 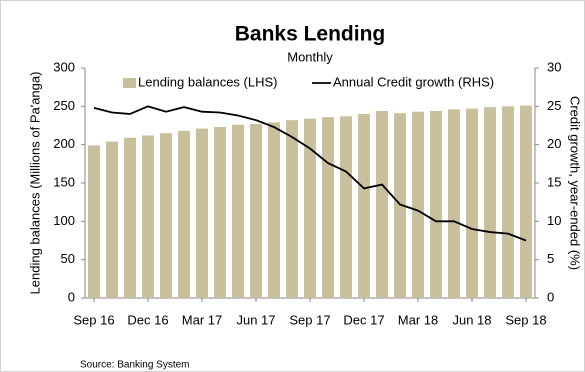 I want to click on x-tick-label: Mar 18, so click(x=418, y=319).